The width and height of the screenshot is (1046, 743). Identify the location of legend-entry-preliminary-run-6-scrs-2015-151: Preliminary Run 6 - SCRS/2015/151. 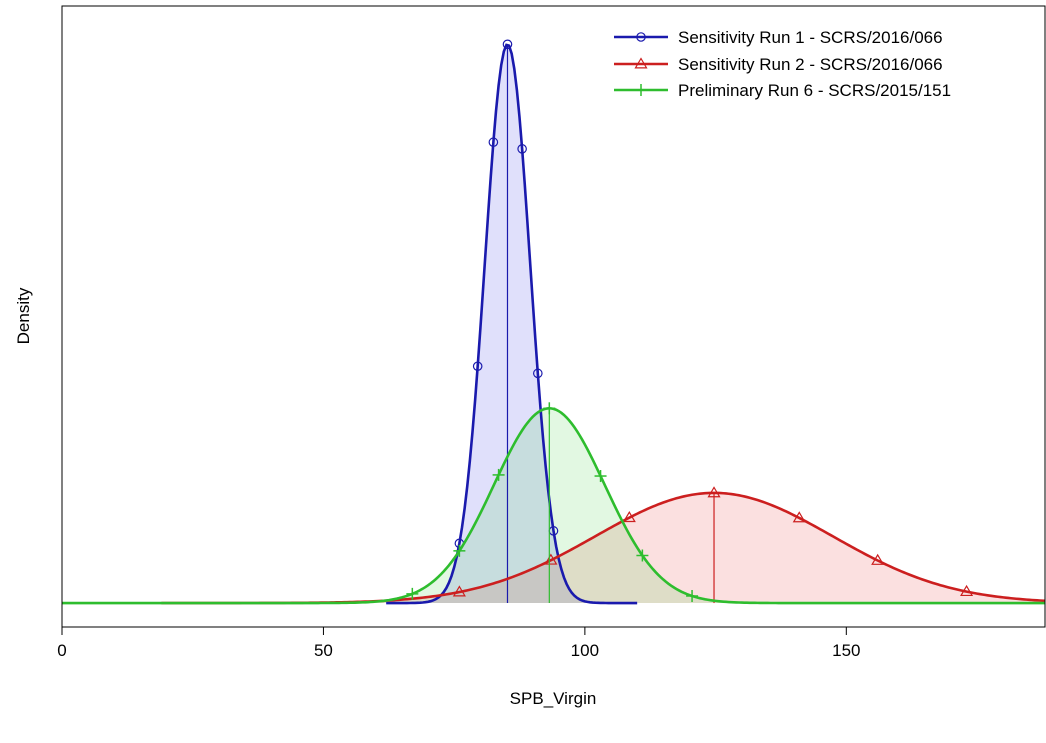
(782, 90).